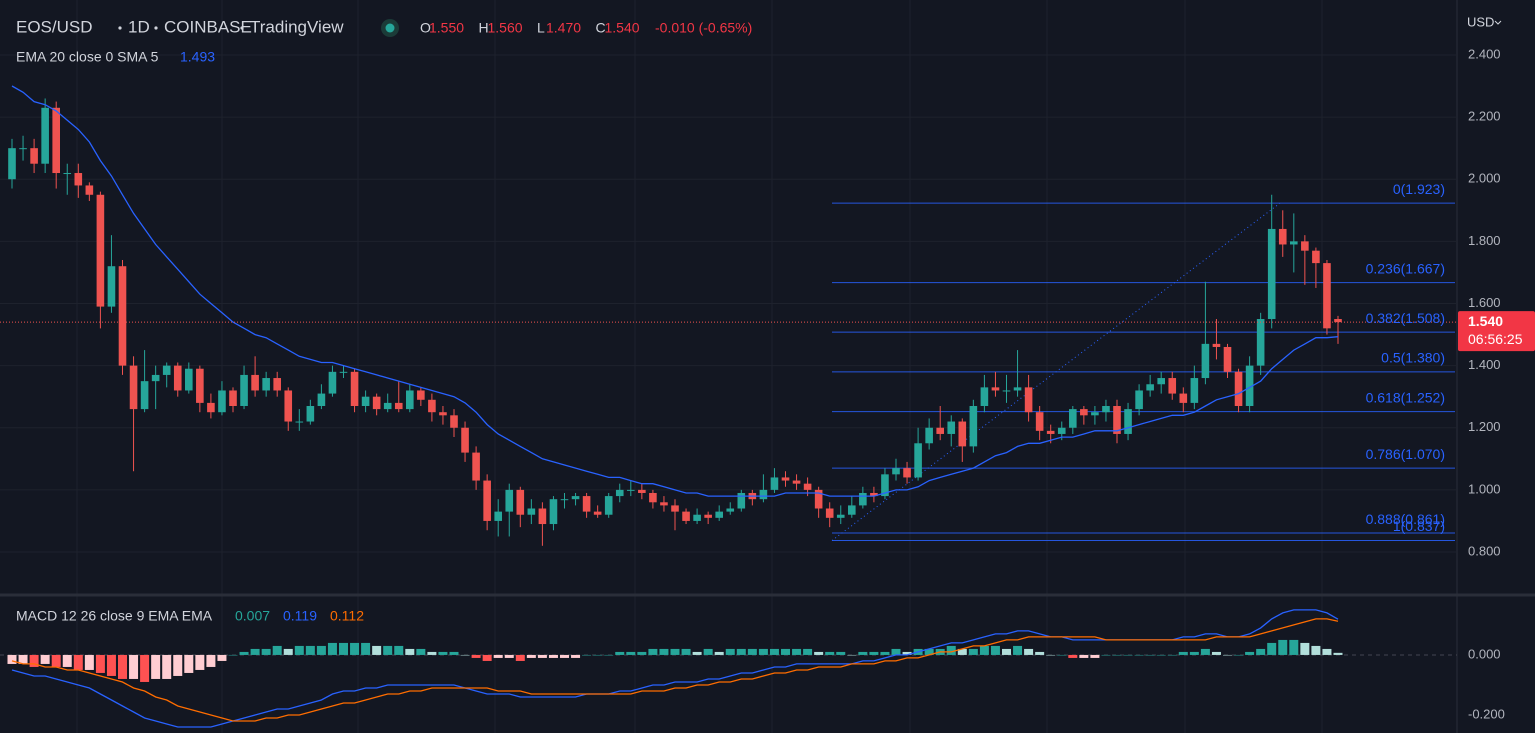  I want to click on symbol: EOS/USD, so click(54, 26).